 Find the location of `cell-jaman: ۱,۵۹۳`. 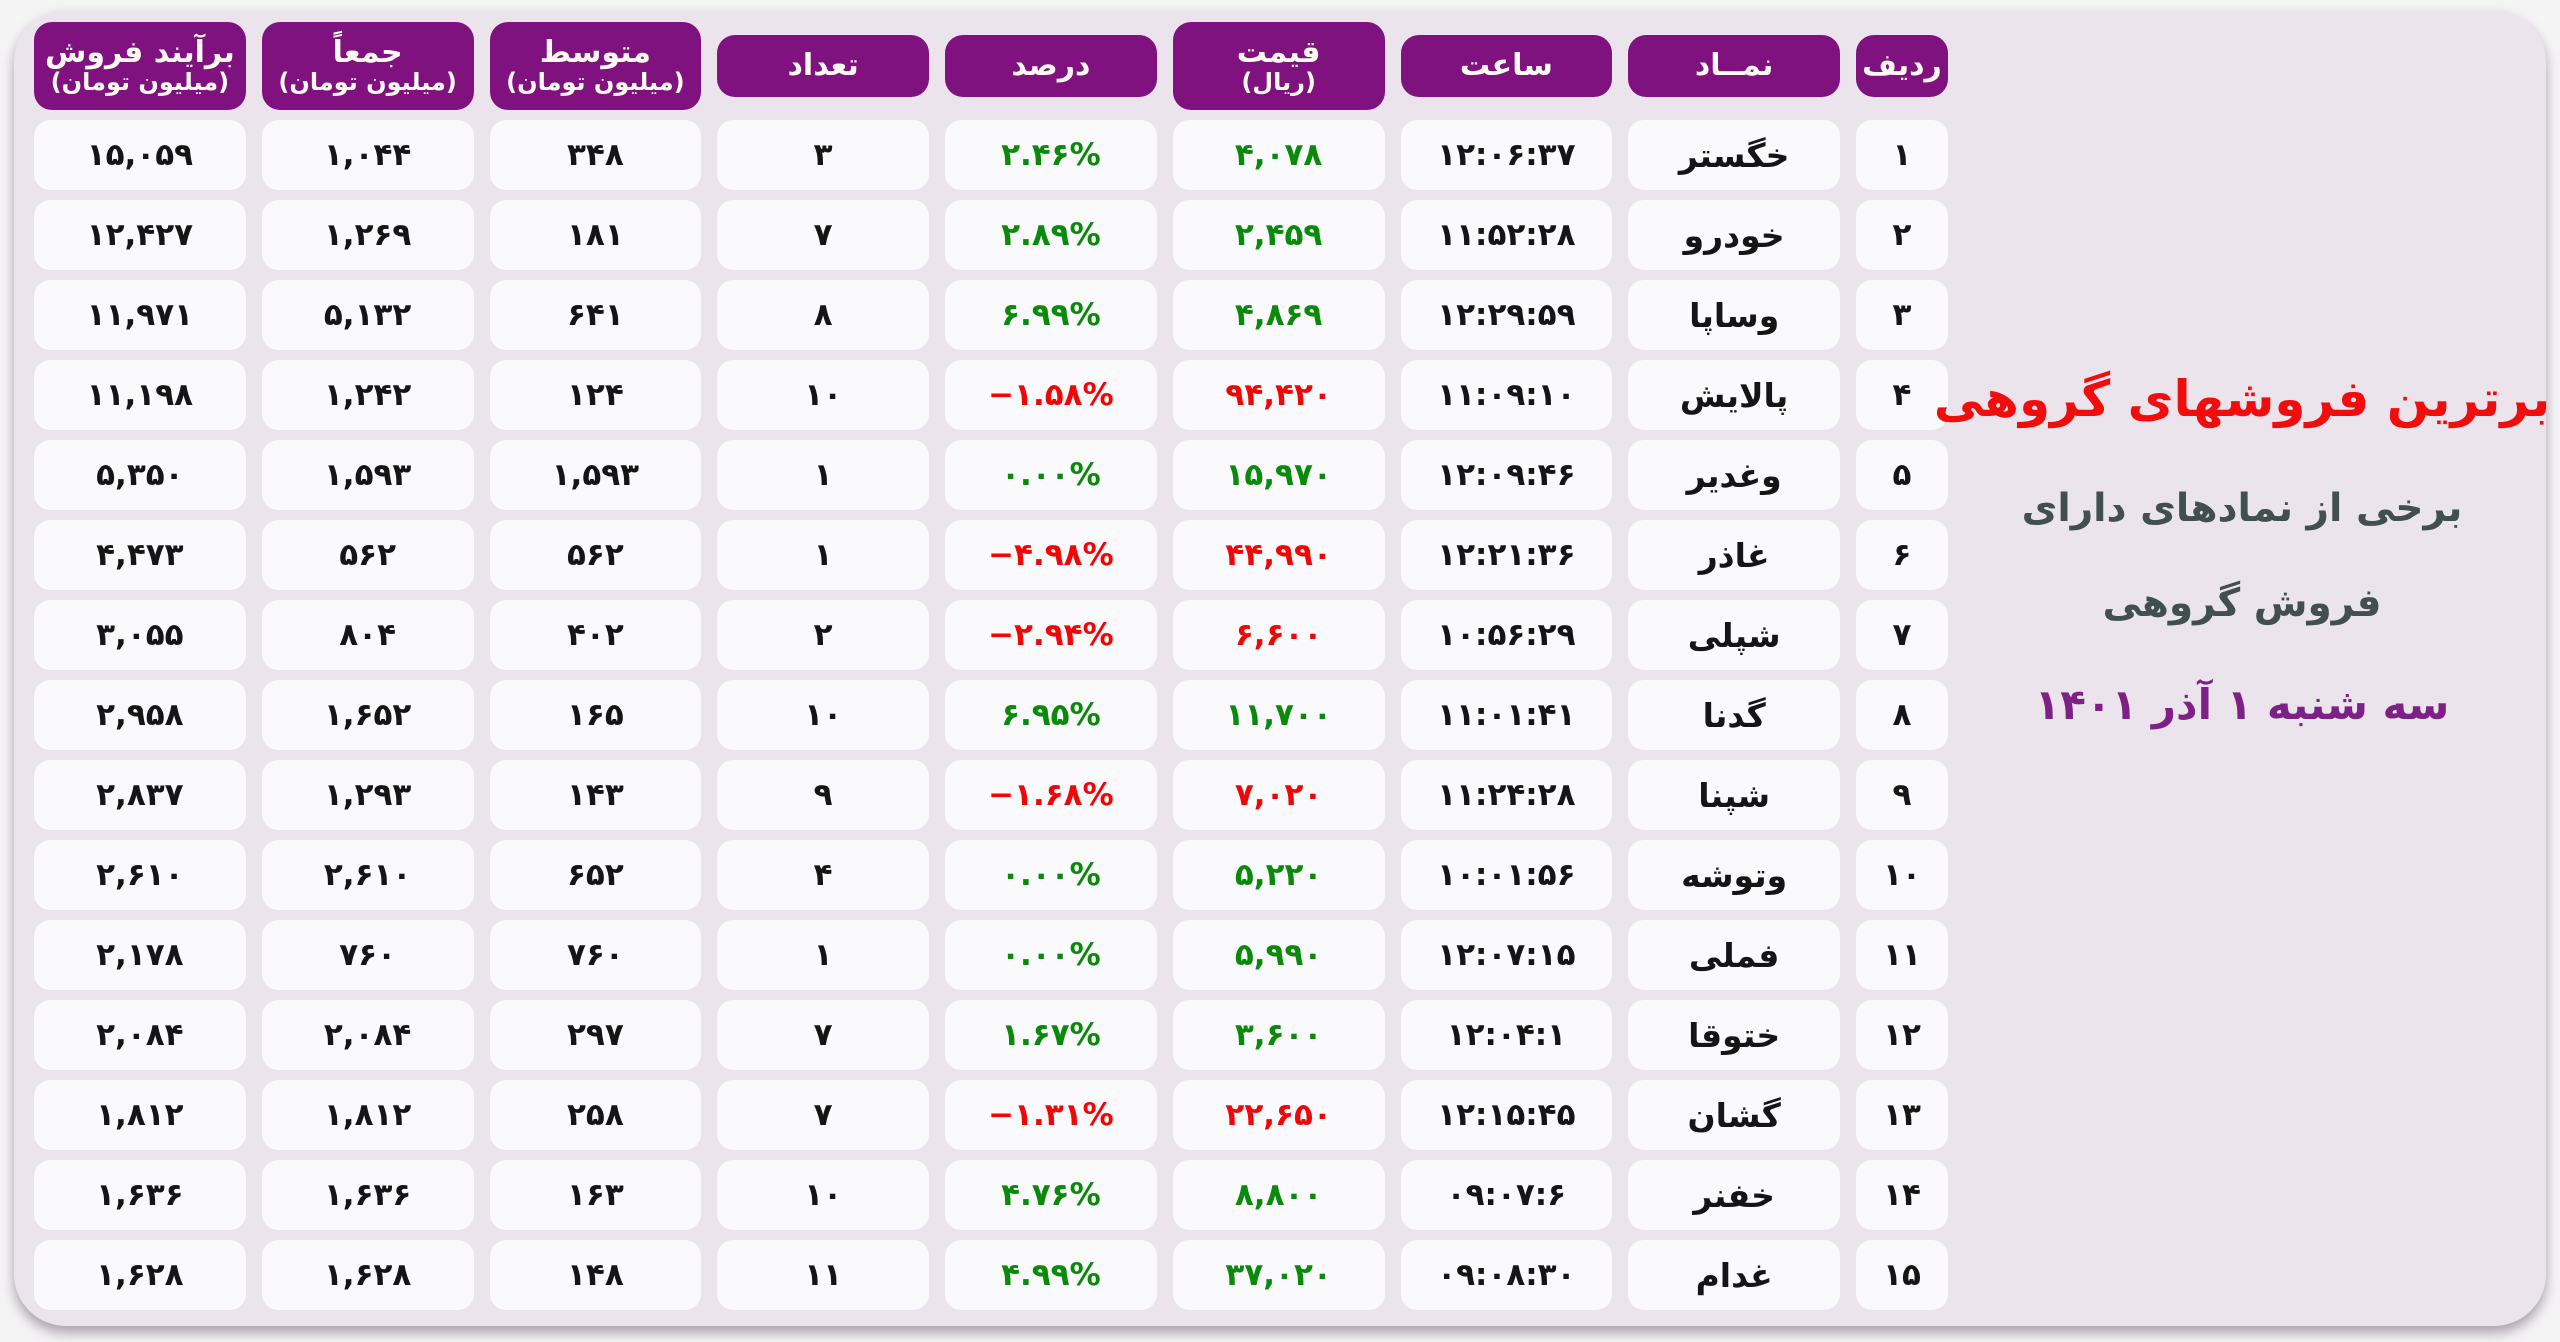

cell-jaman: ۱,۵۹۳ is located at coordinates (367, 475).